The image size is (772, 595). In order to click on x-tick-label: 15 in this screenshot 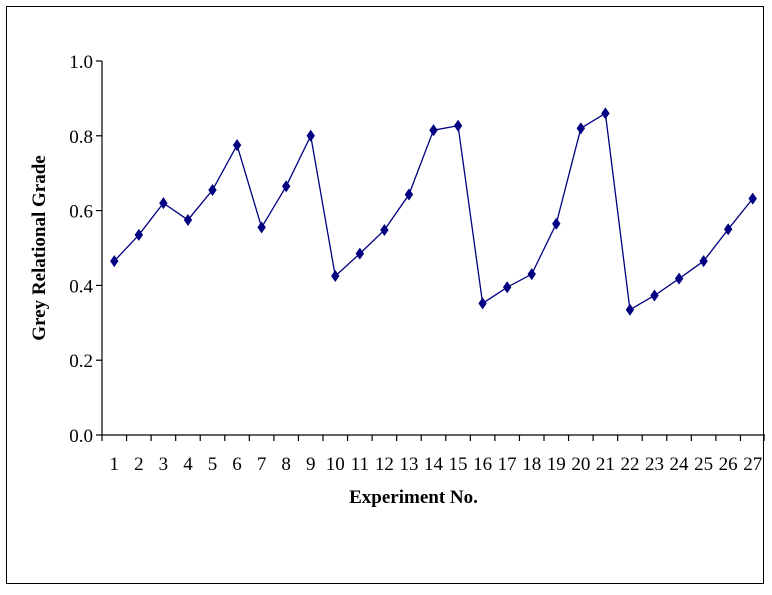, I will do `click(458, 464)`.